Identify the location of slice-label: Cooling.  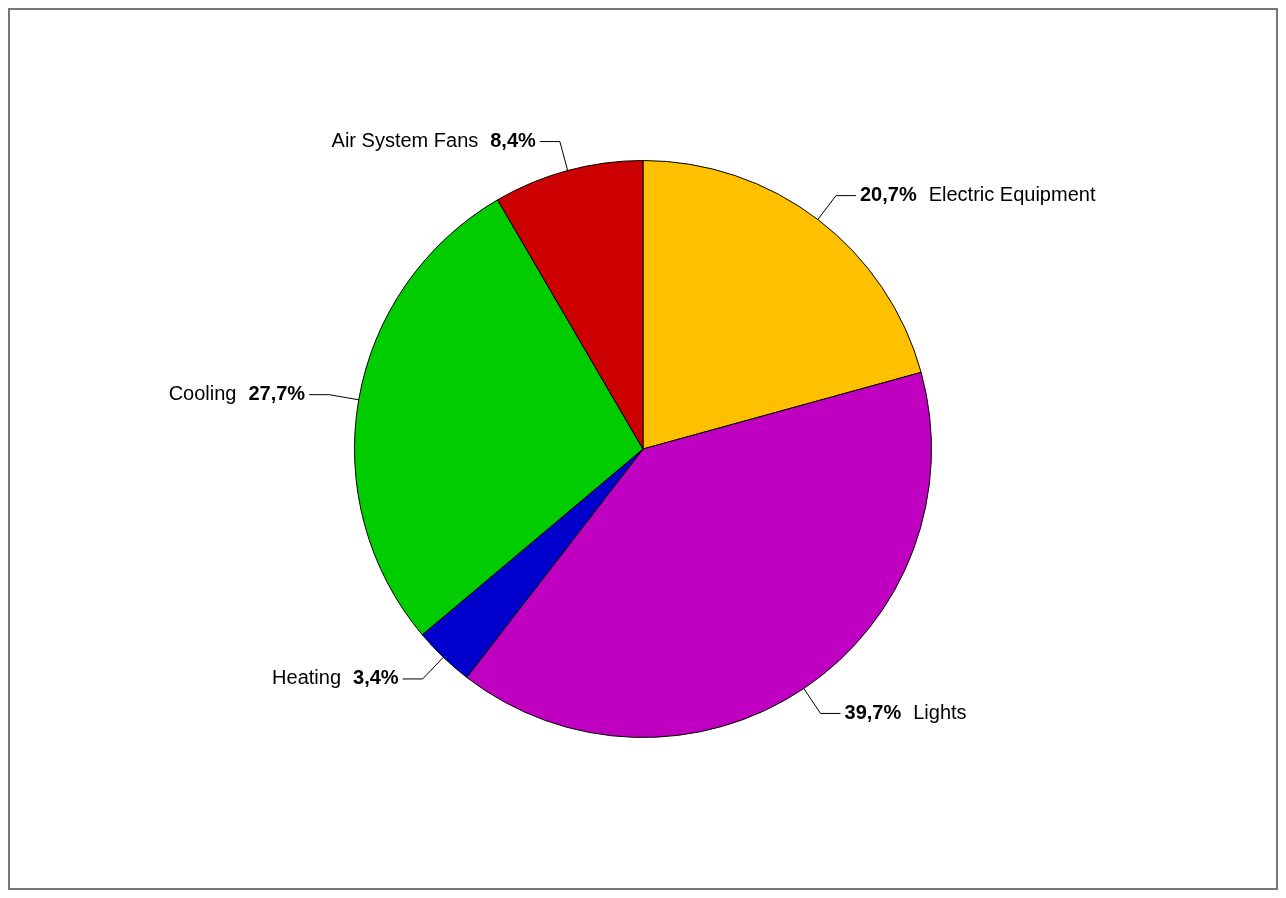
(202, 393).